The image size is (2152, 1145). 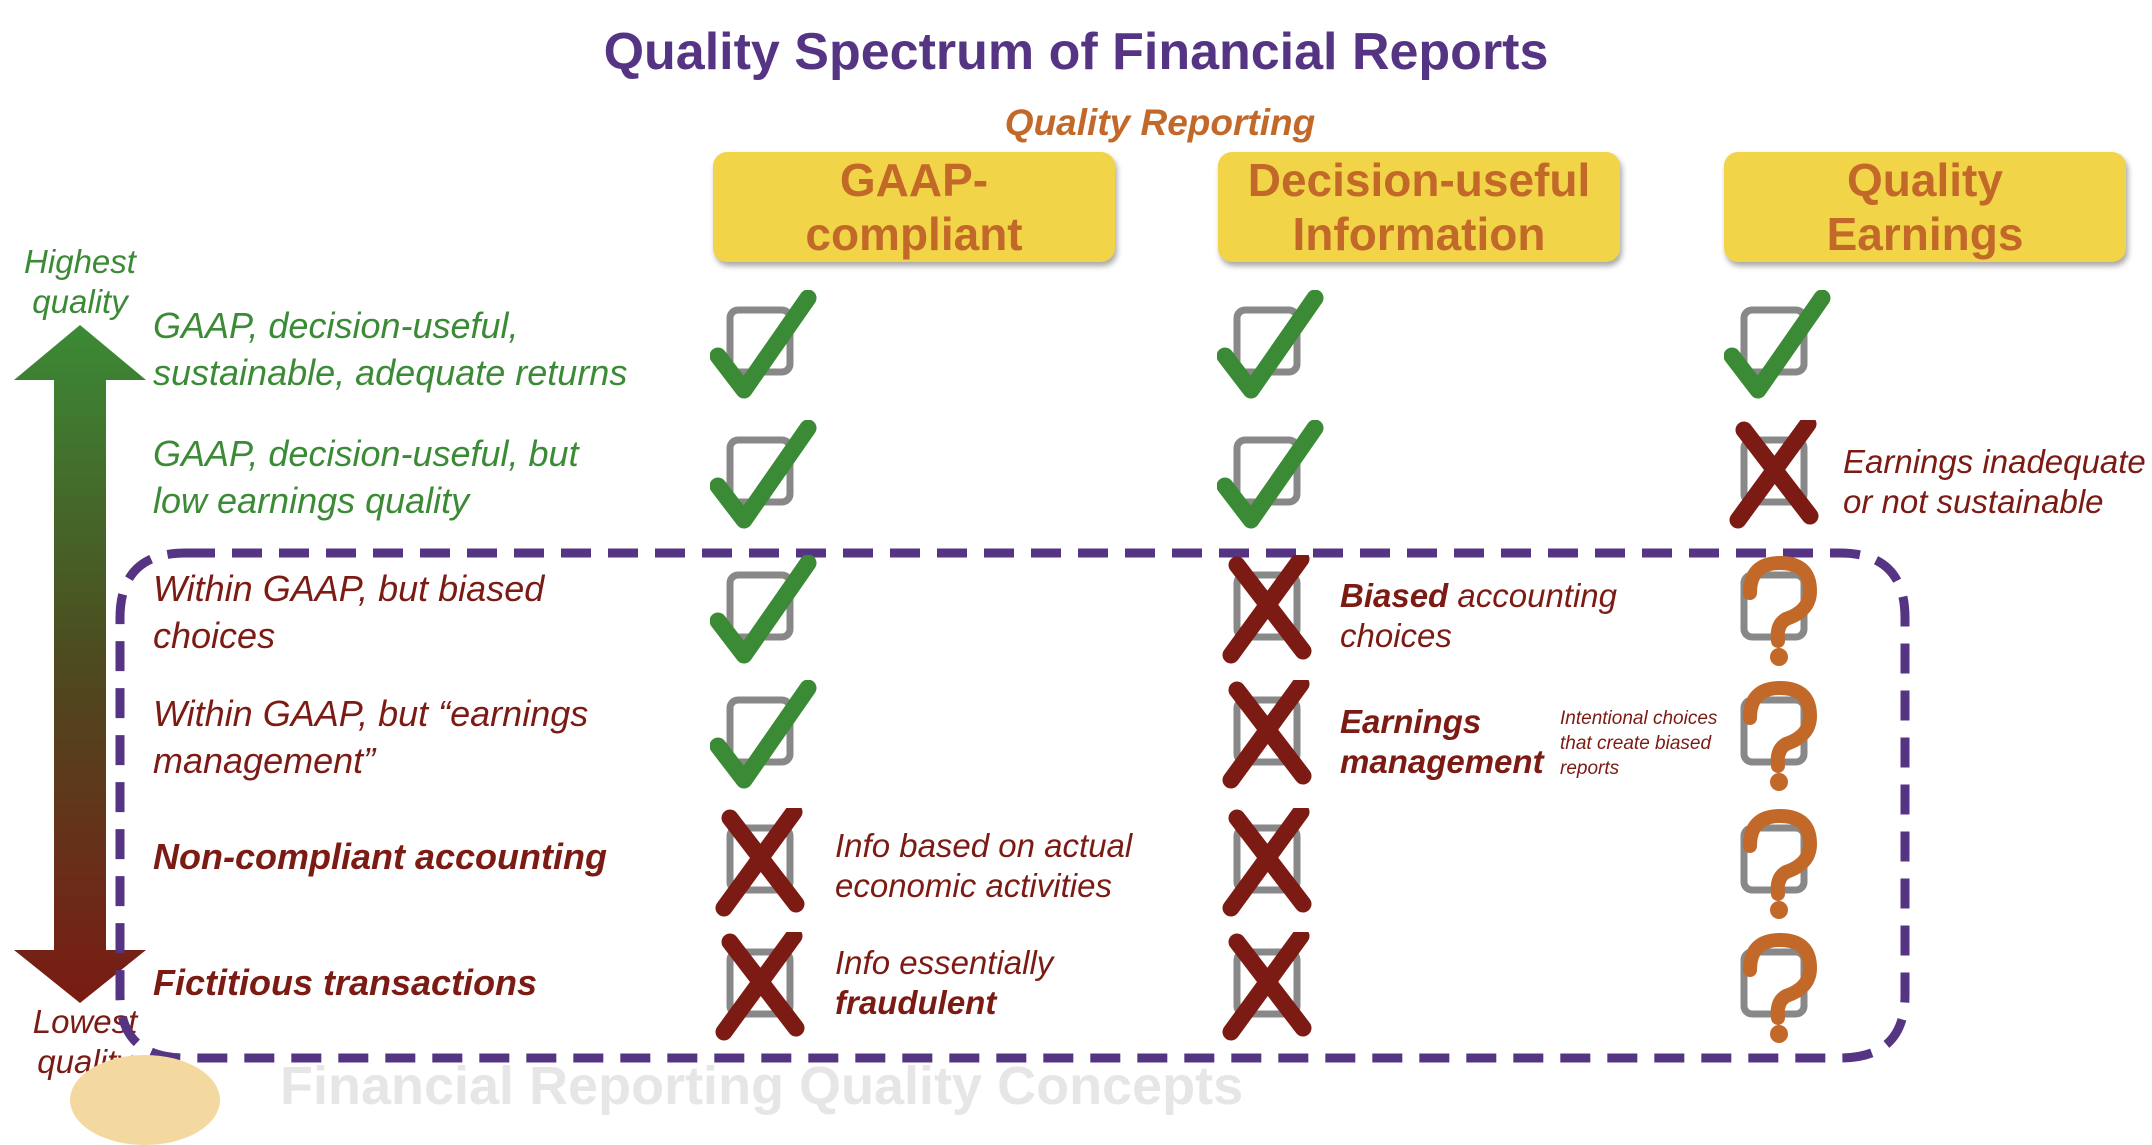 What do you see at coordinates (370, 737) in the screenshot?
I see `row-label-earnings-management: Within GAAP, but “earnings management”` at bounding box center [370, 737].